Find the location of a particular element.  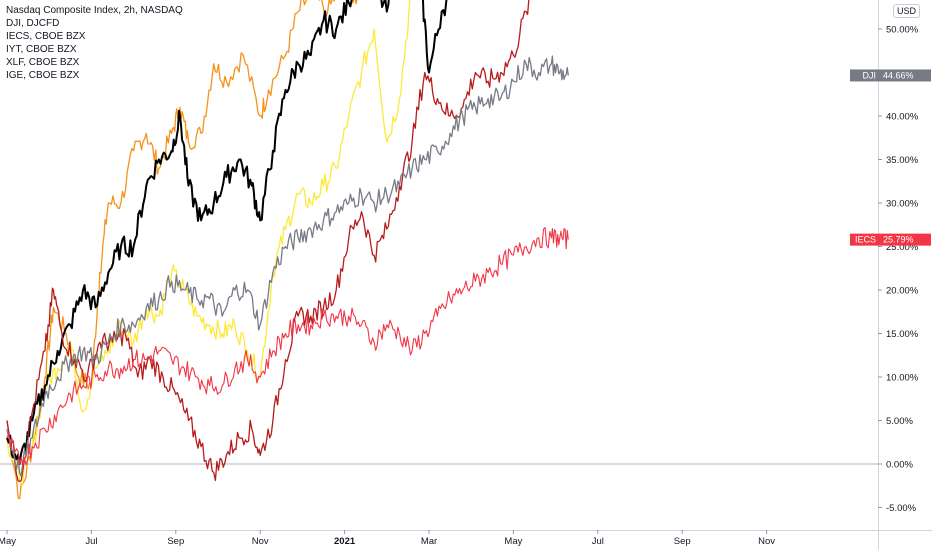

y-tick-label: 0.00% is located at coordinates (899, 465).